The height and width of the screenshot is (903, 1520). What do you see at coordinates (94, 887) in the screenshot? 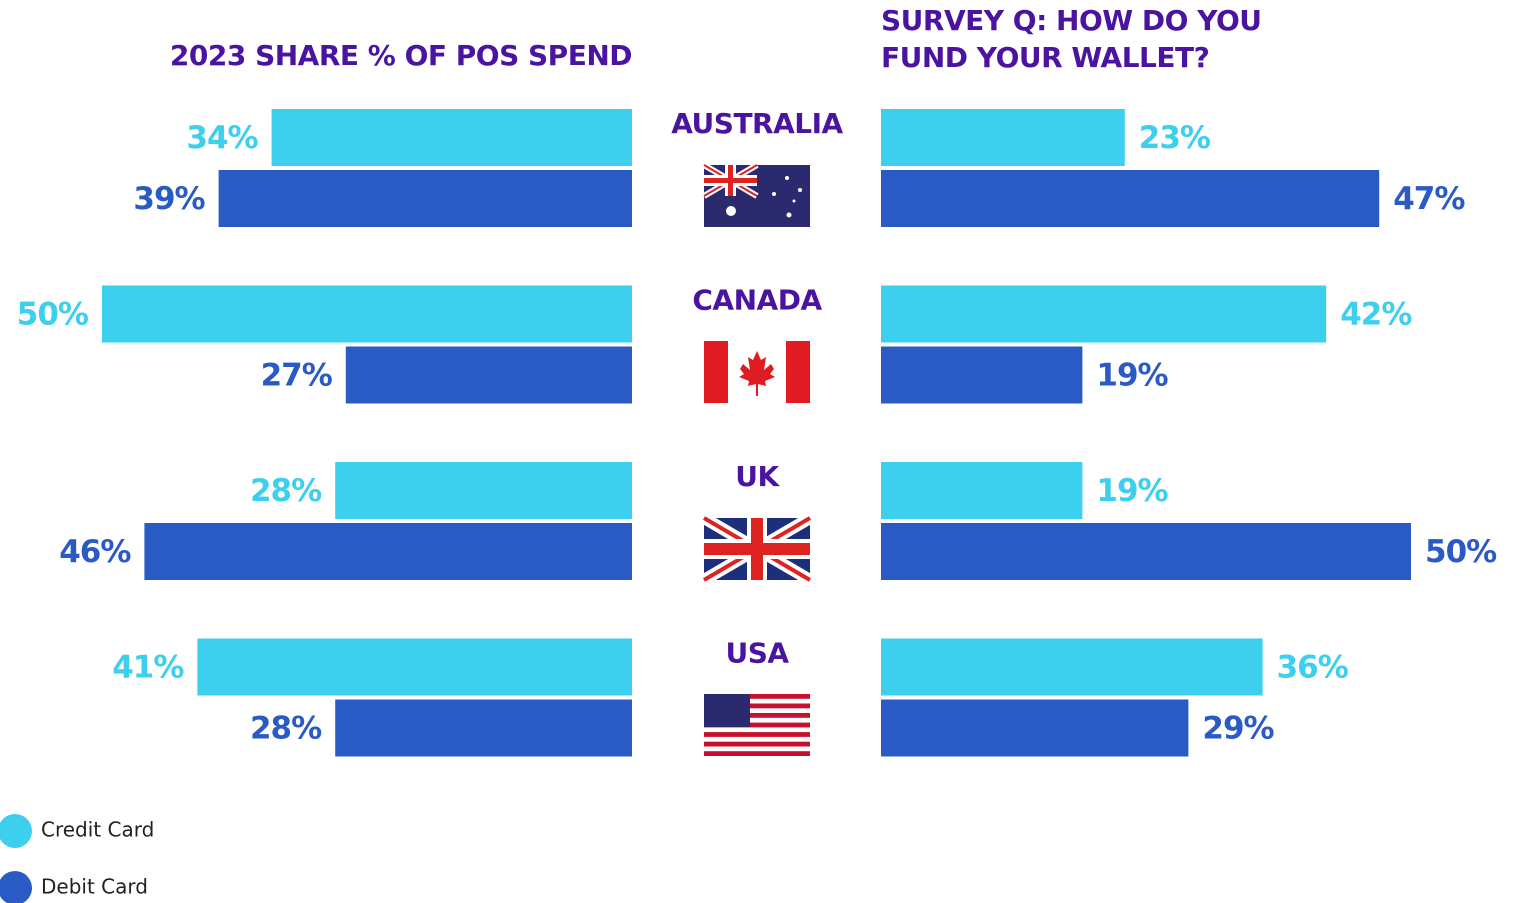
I see `legend-label: Debit Card` at bounding box center [94, 887].